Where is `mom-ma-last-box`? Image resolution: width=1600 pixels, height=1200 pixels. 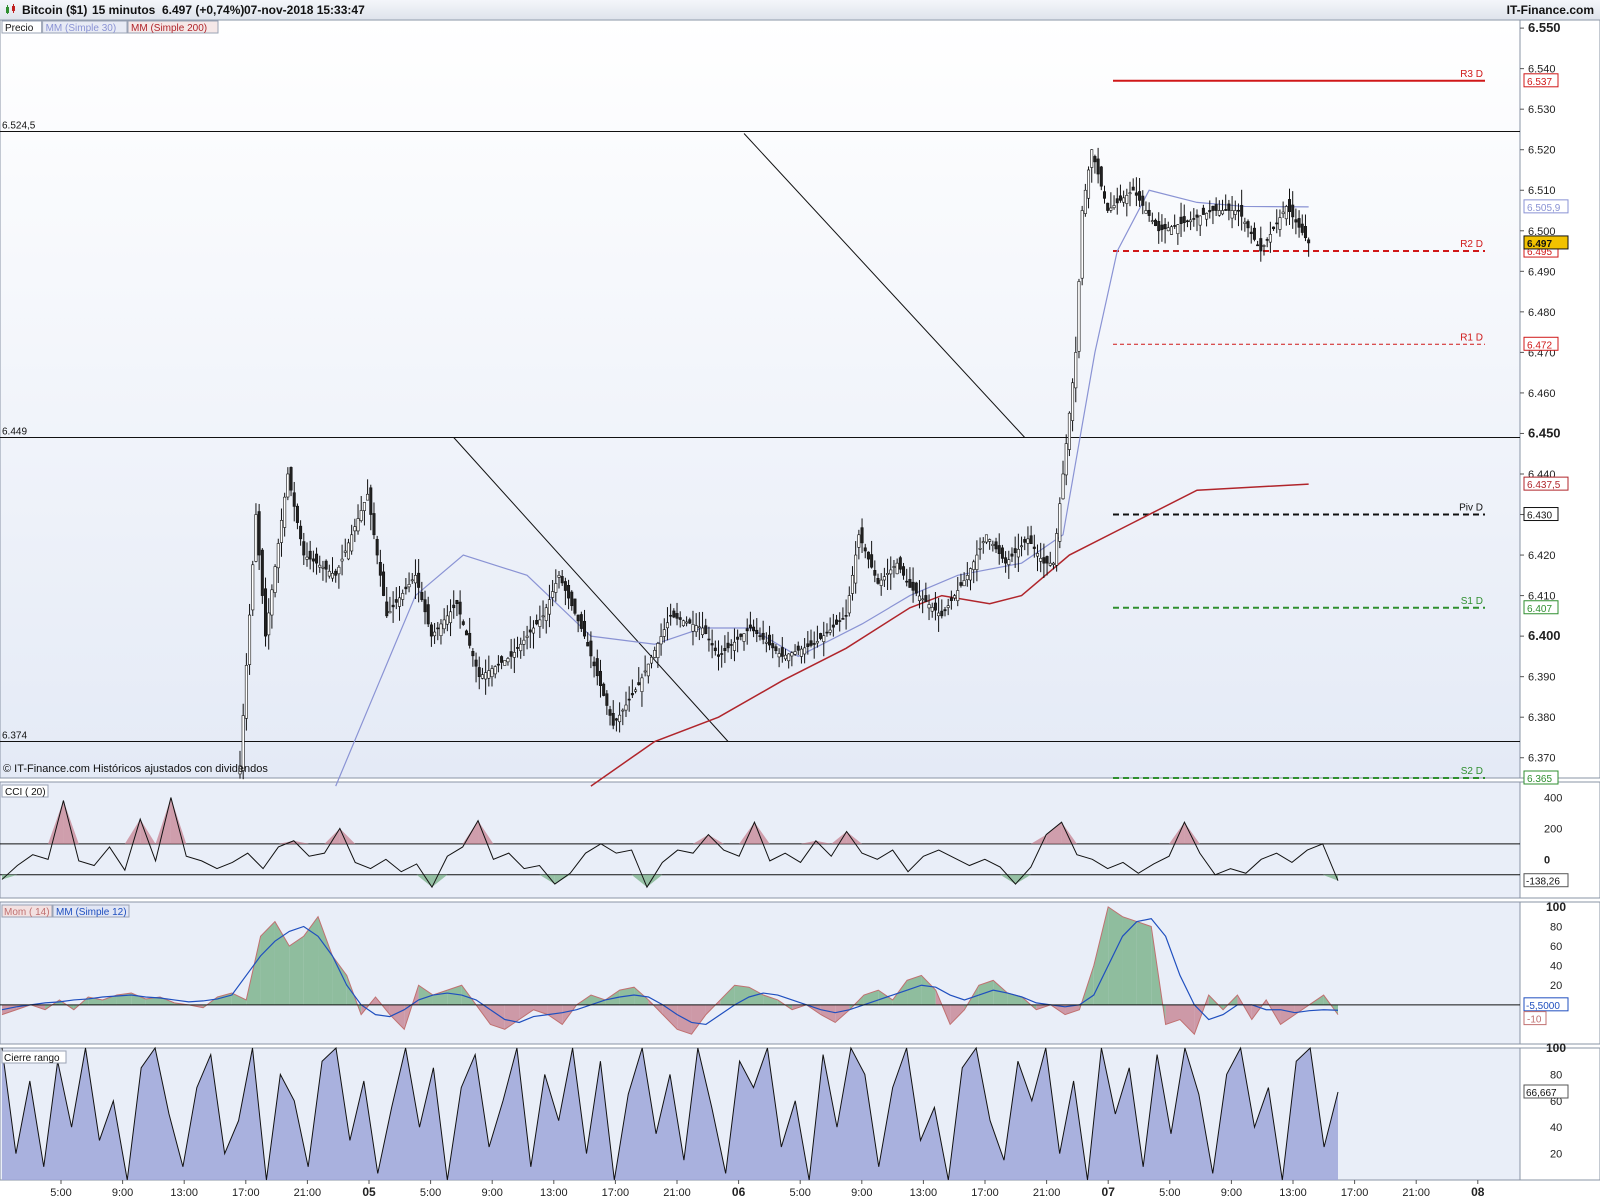
mom-ma-last-box is located at coordinates (1546, 1004).